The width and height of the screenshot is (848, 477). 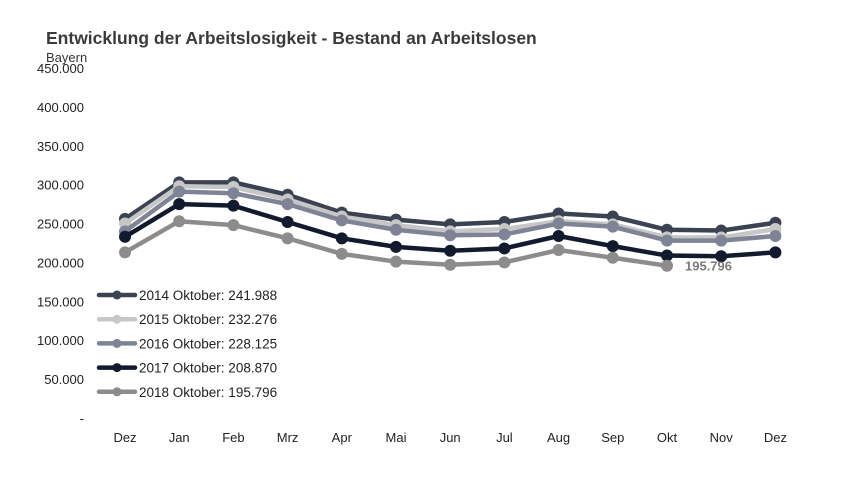 What do you see at coordinates (288, 437) in the screenshot?
I see `x-tick-label: Mrz` at bounding box center [288, 437].